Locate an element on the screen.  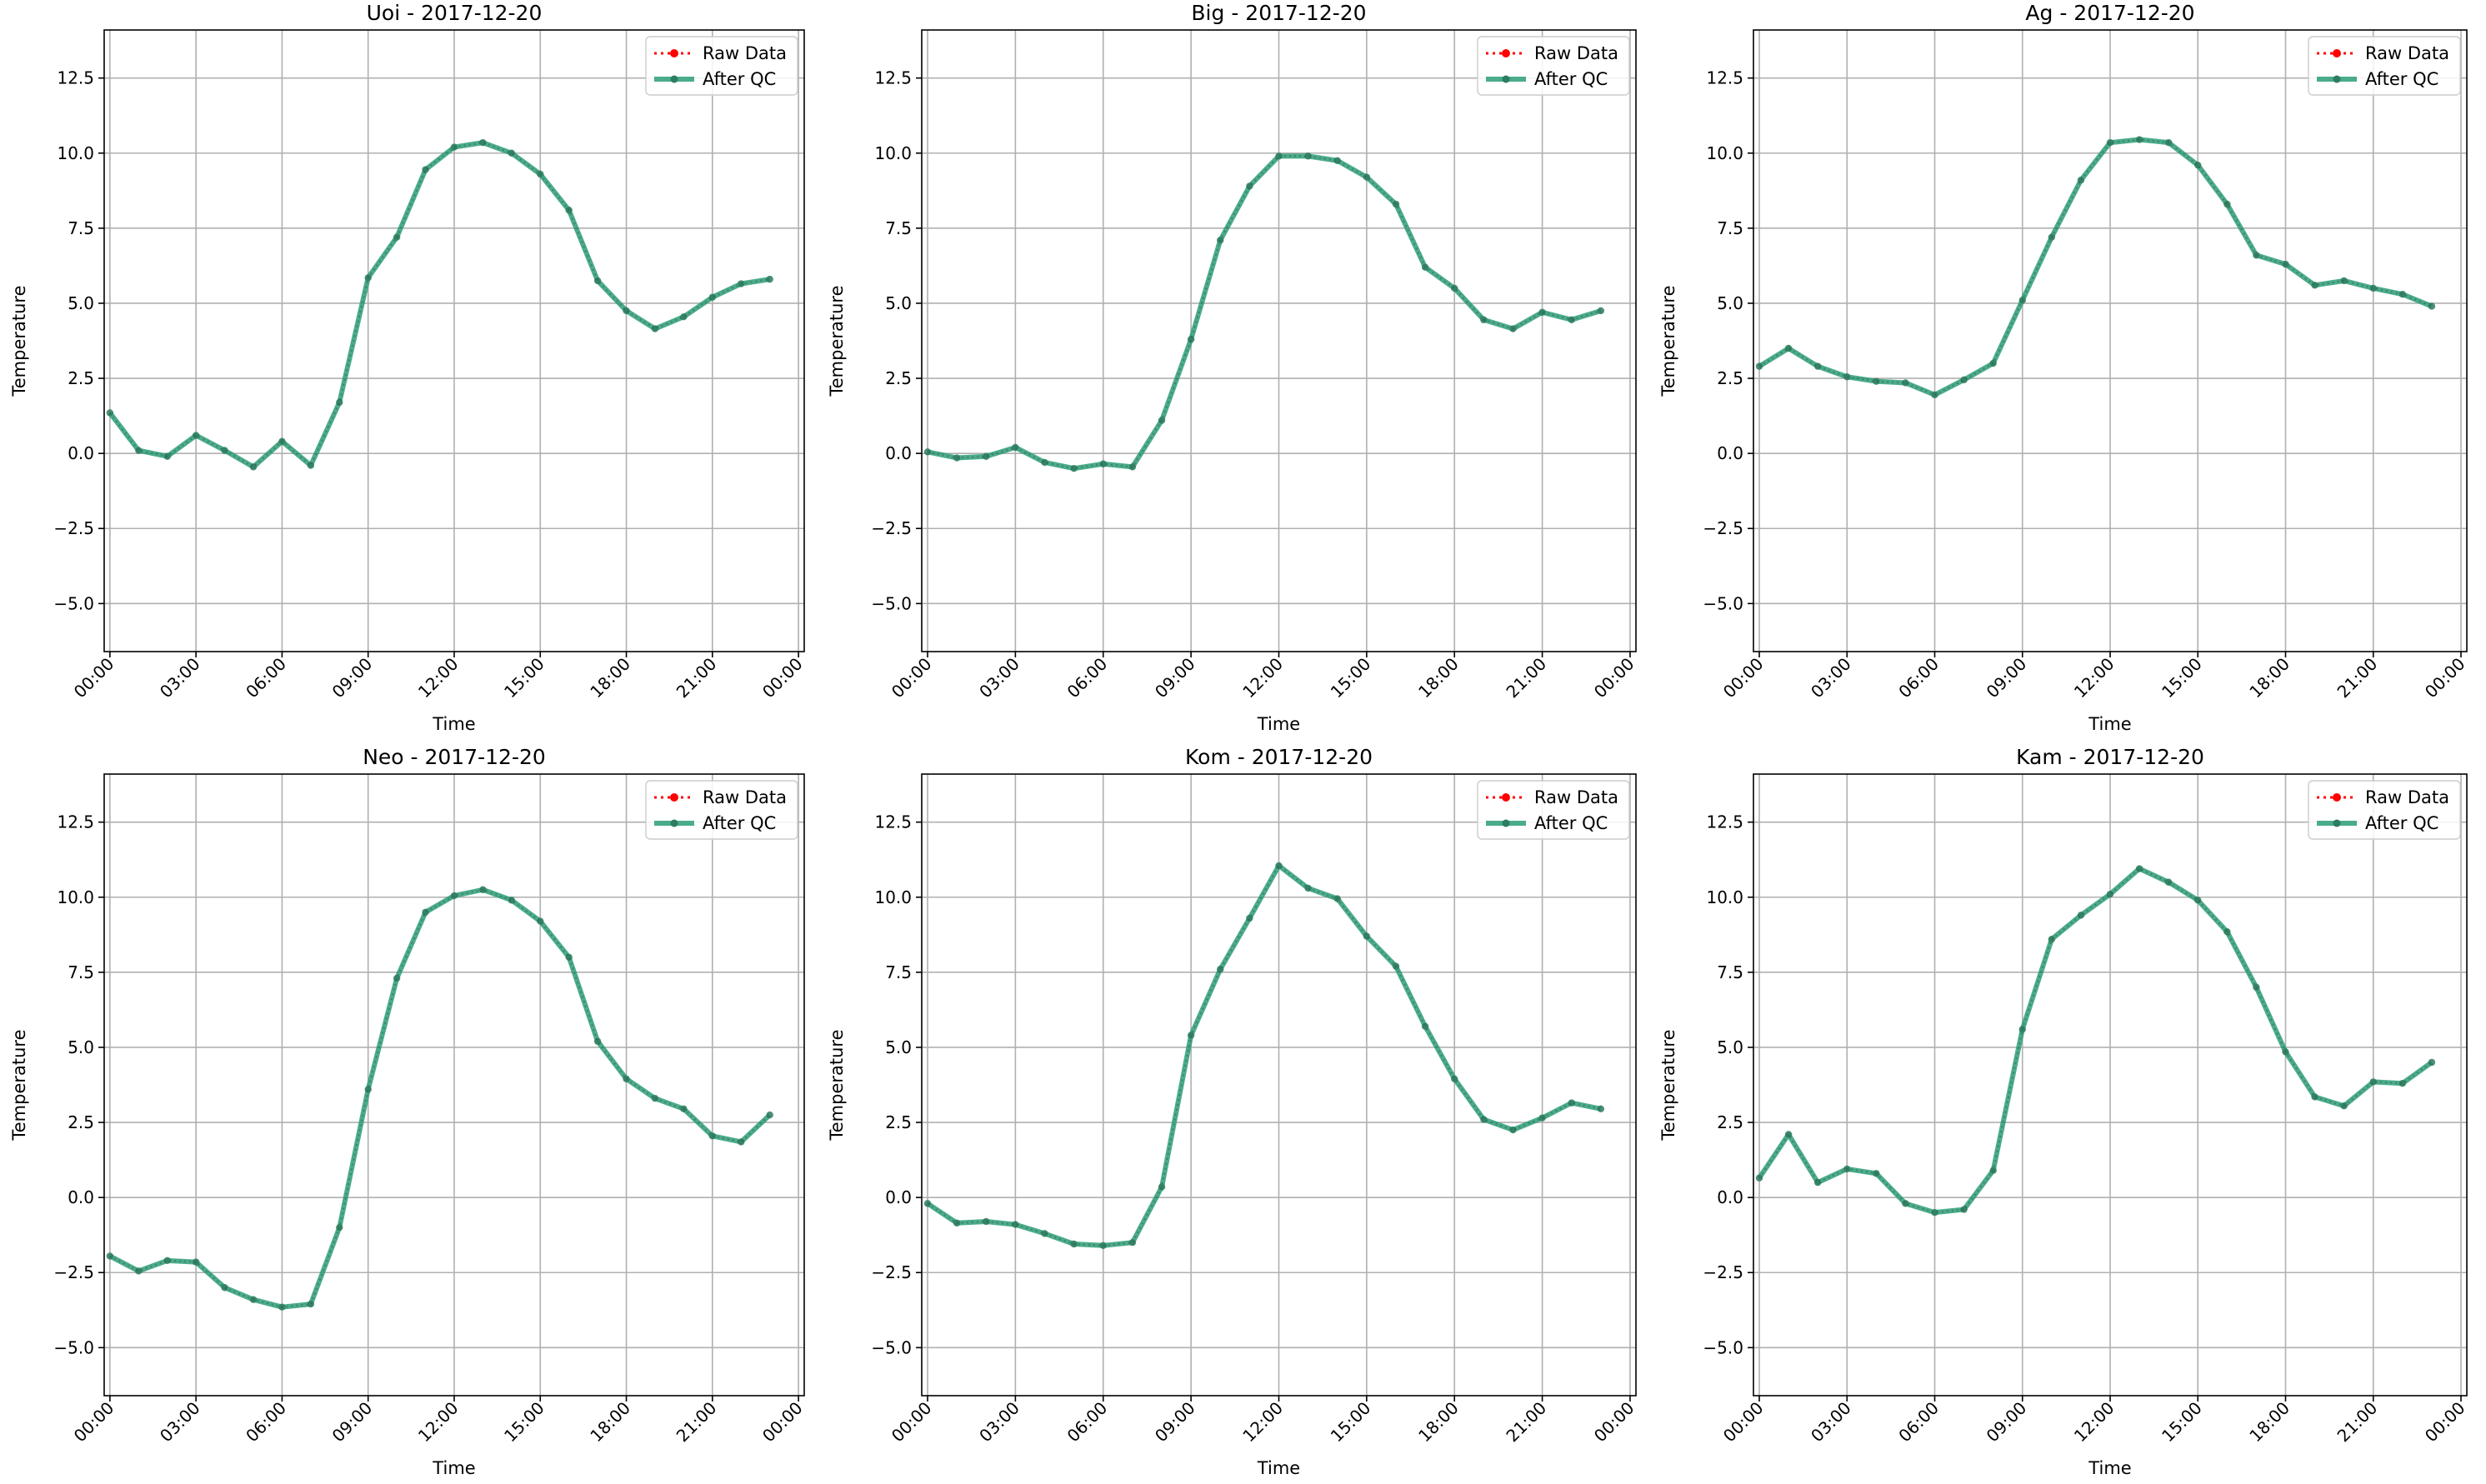
chart-title: Uoi - 2017-12-20 is located at coordinates (455, 13).